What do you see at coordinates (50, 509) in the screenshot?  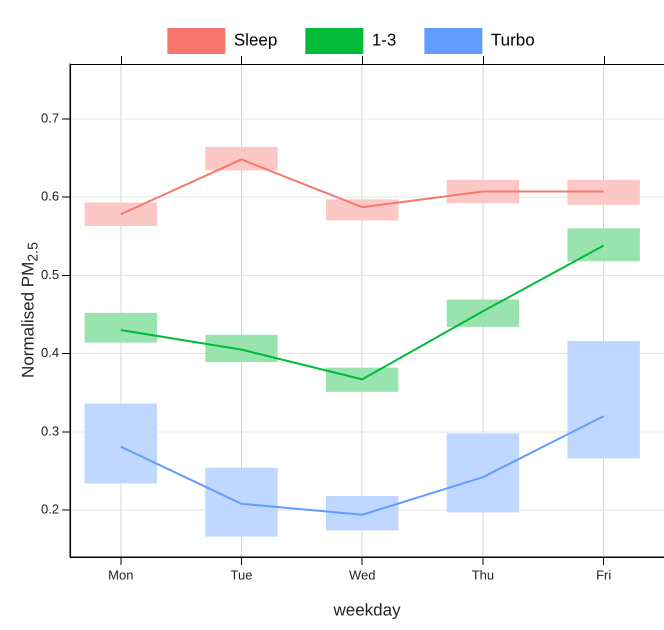 I see `y-tick-label: 0.2` at bounding box center [50, 509].